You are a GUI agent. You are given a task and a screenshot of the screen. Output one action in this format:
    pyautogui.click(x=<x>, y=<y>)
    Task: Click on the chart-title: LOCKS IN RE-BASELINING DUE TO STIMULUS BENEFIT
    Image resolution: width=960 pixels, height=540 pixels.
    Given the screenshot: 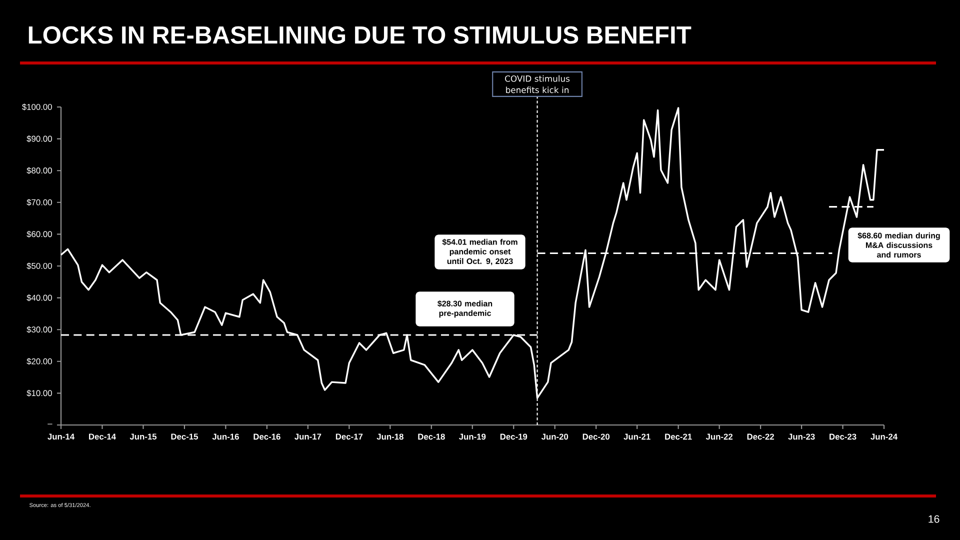 What is the action you would take?
    pyautogui.click(x=360, y=35)
    